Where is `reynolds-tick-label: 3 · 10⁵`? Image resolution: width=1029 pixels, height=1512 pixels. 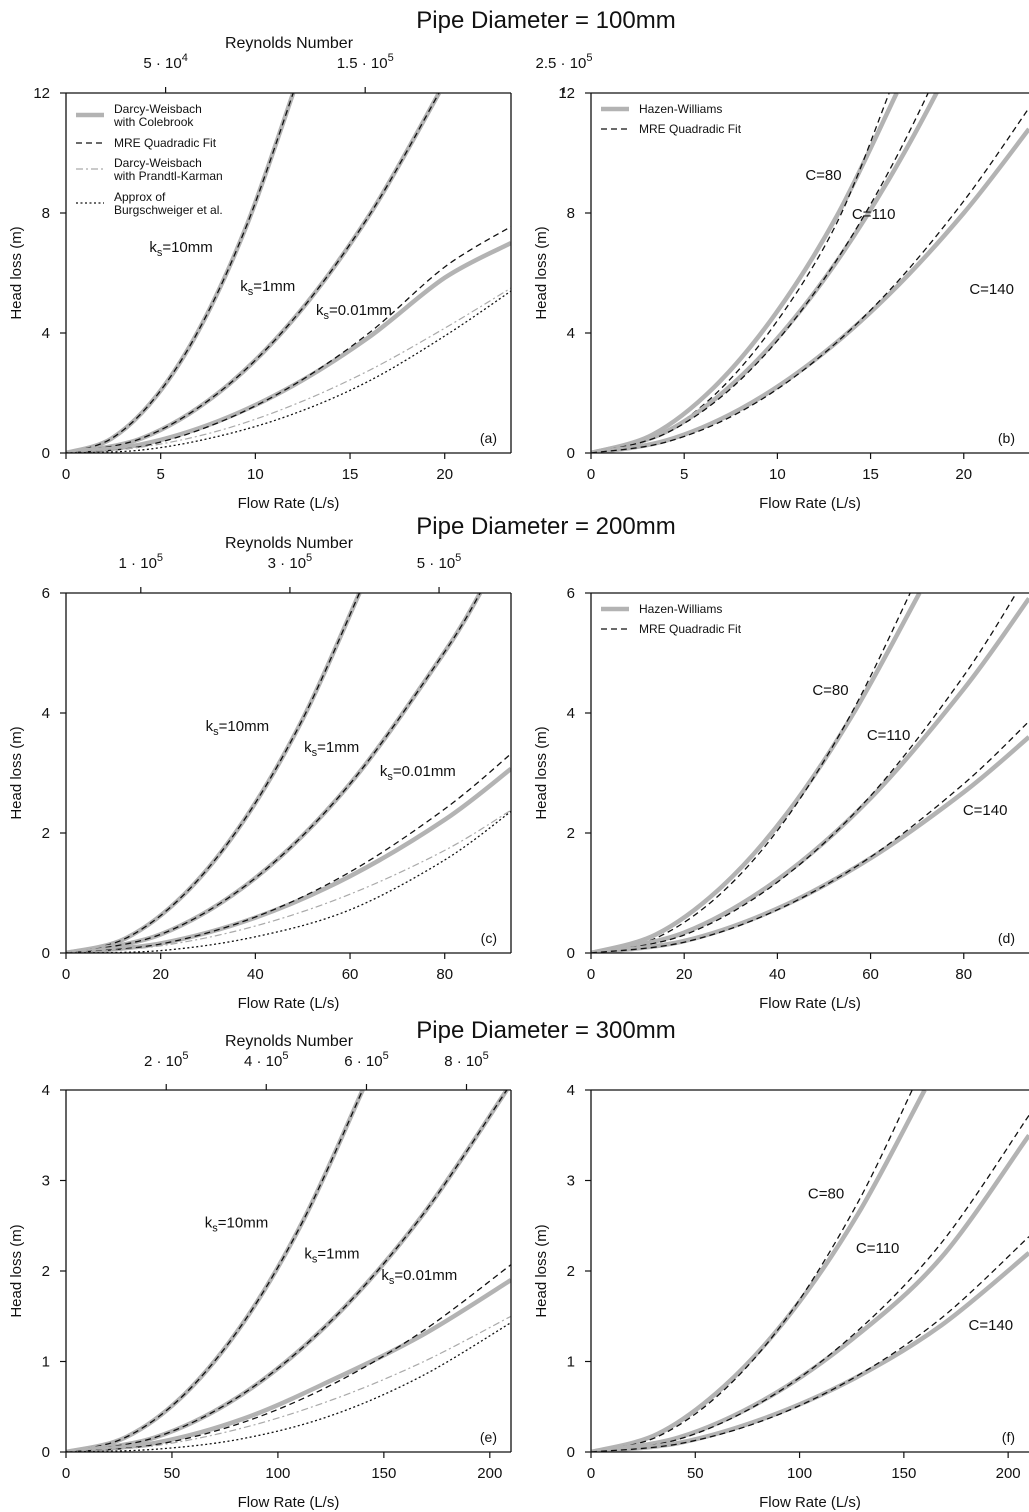 reynolds-tick-label: 3 · 10⁵ is located at coordinates (290, 562).